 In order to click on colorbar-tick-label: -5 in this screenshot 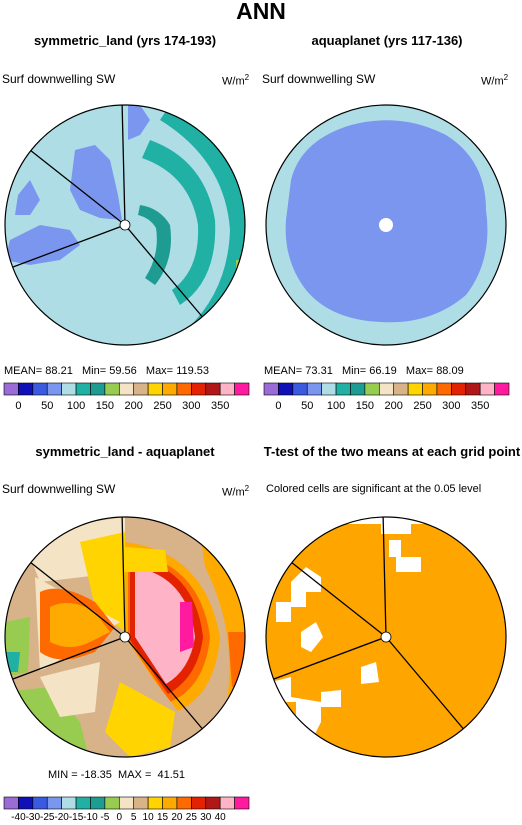, I will do `click(105, 817)`.